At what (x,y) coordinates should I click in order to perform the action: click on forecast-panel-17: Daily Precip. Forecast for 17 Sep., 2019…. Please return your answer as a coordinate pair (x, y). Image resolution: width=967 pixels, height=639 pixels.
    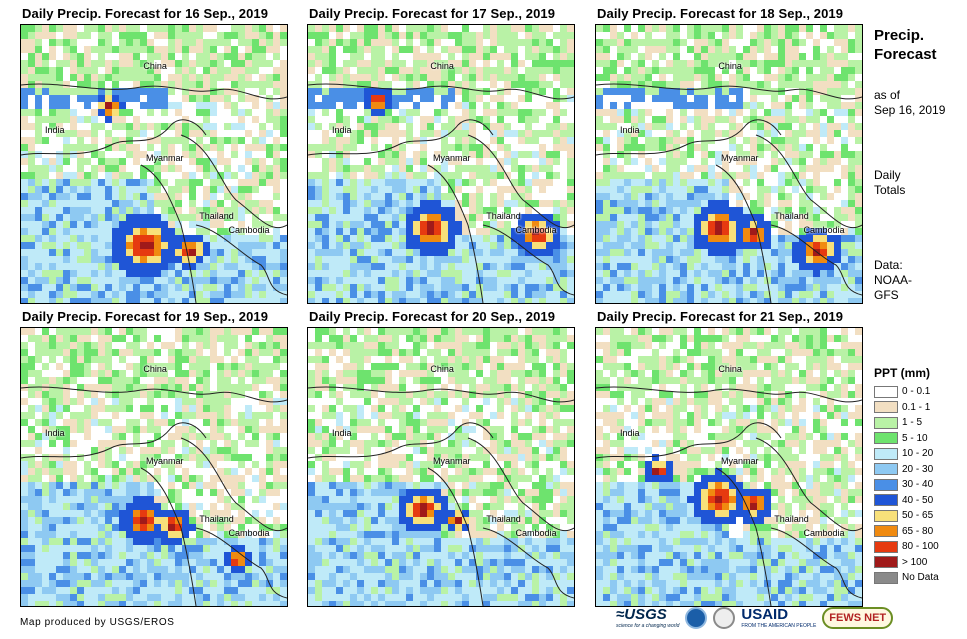
    Looking at the image, I should click on (451, 156).